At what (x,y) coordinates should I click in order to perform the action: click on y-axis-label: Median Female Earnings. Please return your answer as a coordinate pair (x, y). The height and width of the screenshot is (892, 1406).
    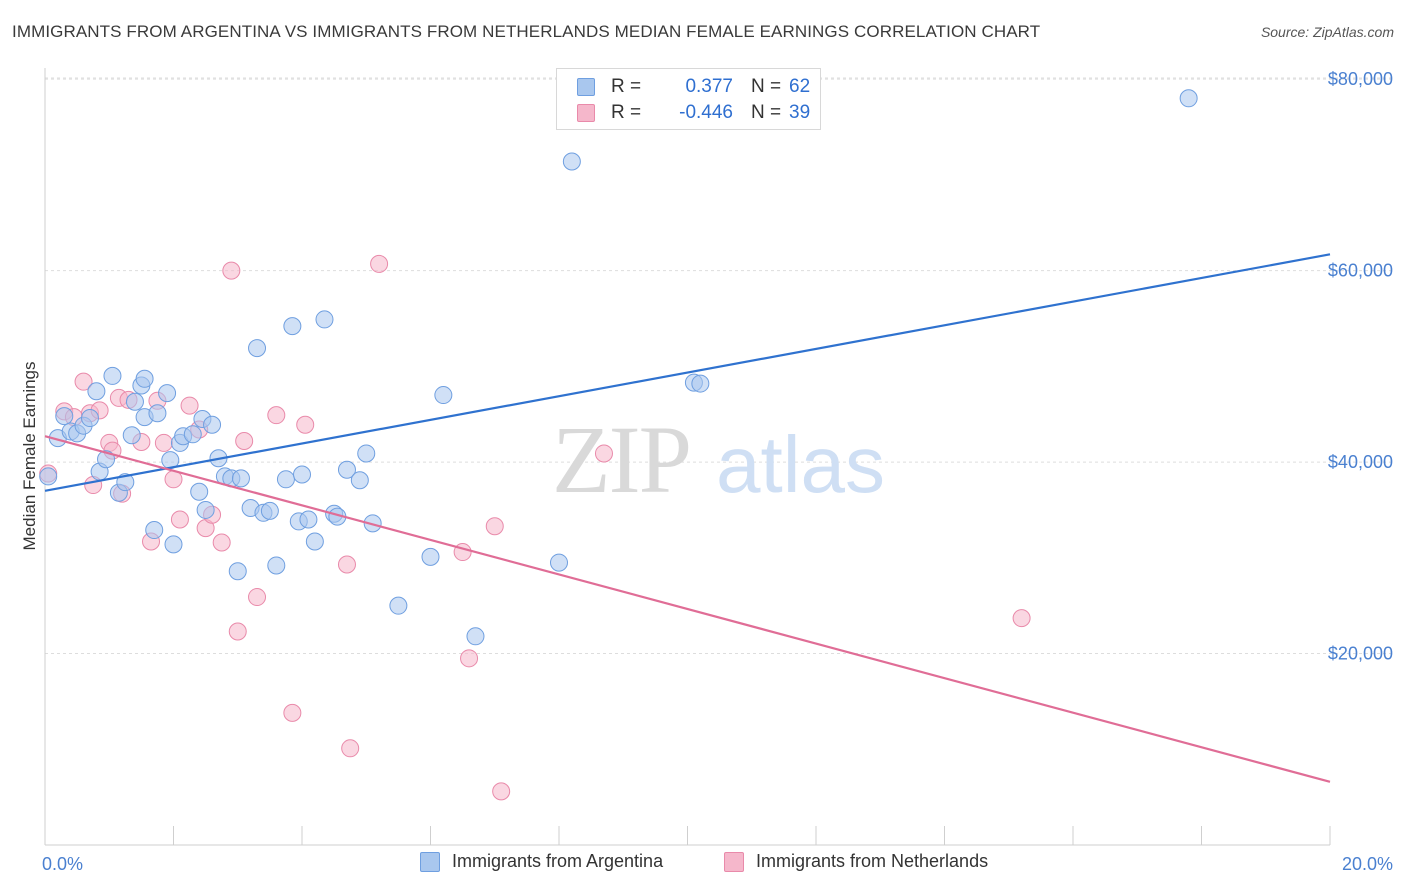
    Looking at the image, I should click on (29, 456).